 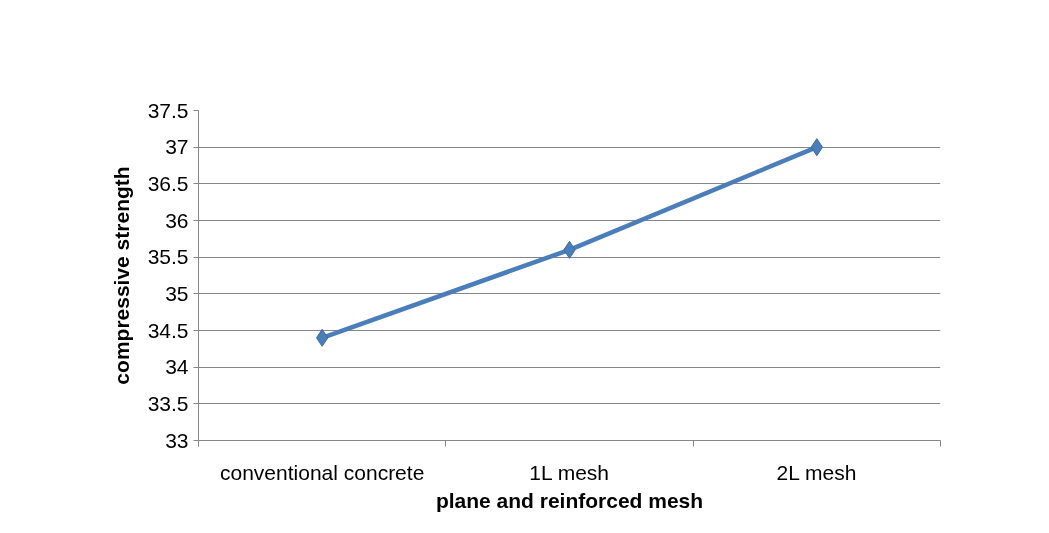 I want to click on y-tick-label: 34, so click(x=177, y=367).